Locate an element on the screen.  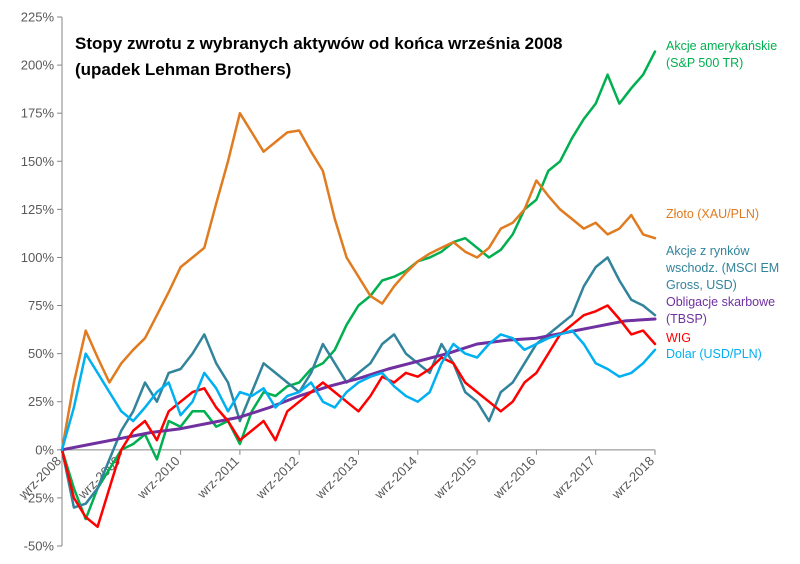
series-label: Akcje amerykańskie (S&P 500 TR) is located at coordinates (721, 54).